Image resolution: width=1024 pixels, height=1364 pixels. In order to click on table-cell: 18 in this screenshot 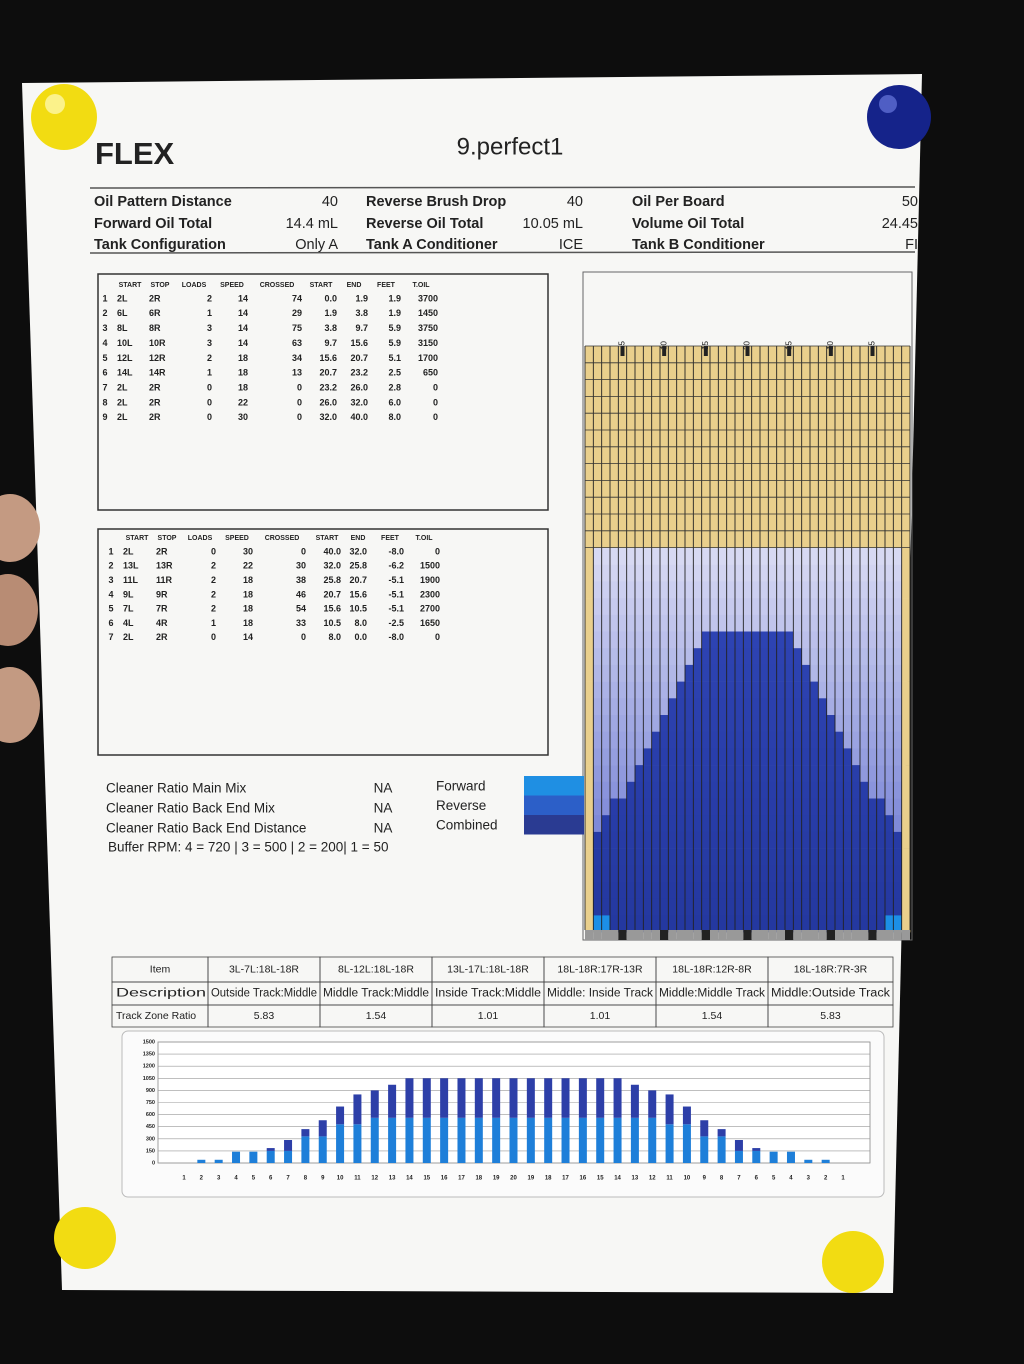, I will do `click(248, 623)`.